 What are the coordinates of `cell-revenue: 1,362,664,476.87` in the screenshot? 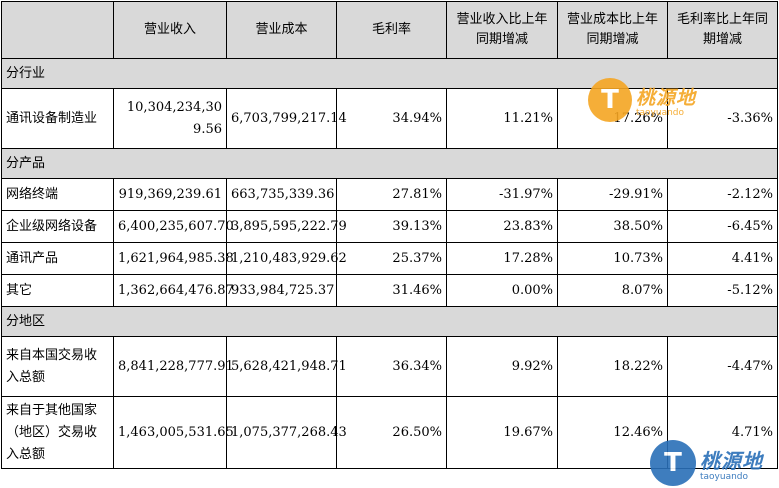 It's located at (173, 290).